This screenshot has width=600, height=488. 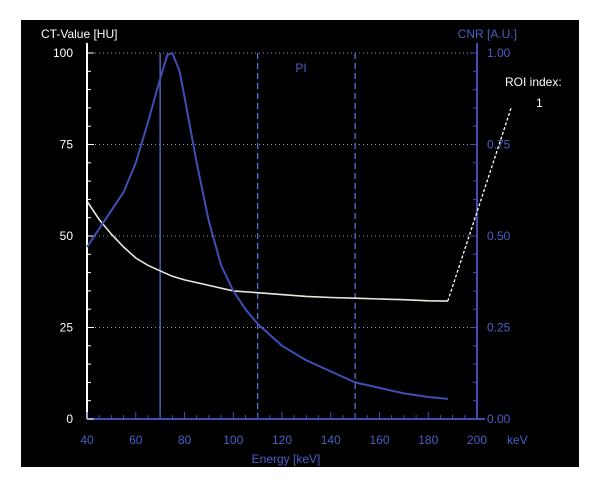 I want to click on ct-value-curve, so click(x=267, y=251).